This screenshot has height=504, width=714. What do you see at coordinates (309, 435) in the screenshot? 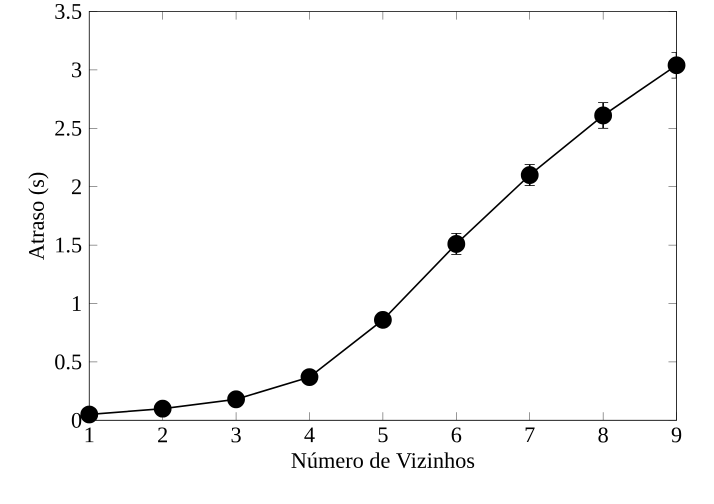
I see `x-tick-label: 4` at bounding box center [309, 435].